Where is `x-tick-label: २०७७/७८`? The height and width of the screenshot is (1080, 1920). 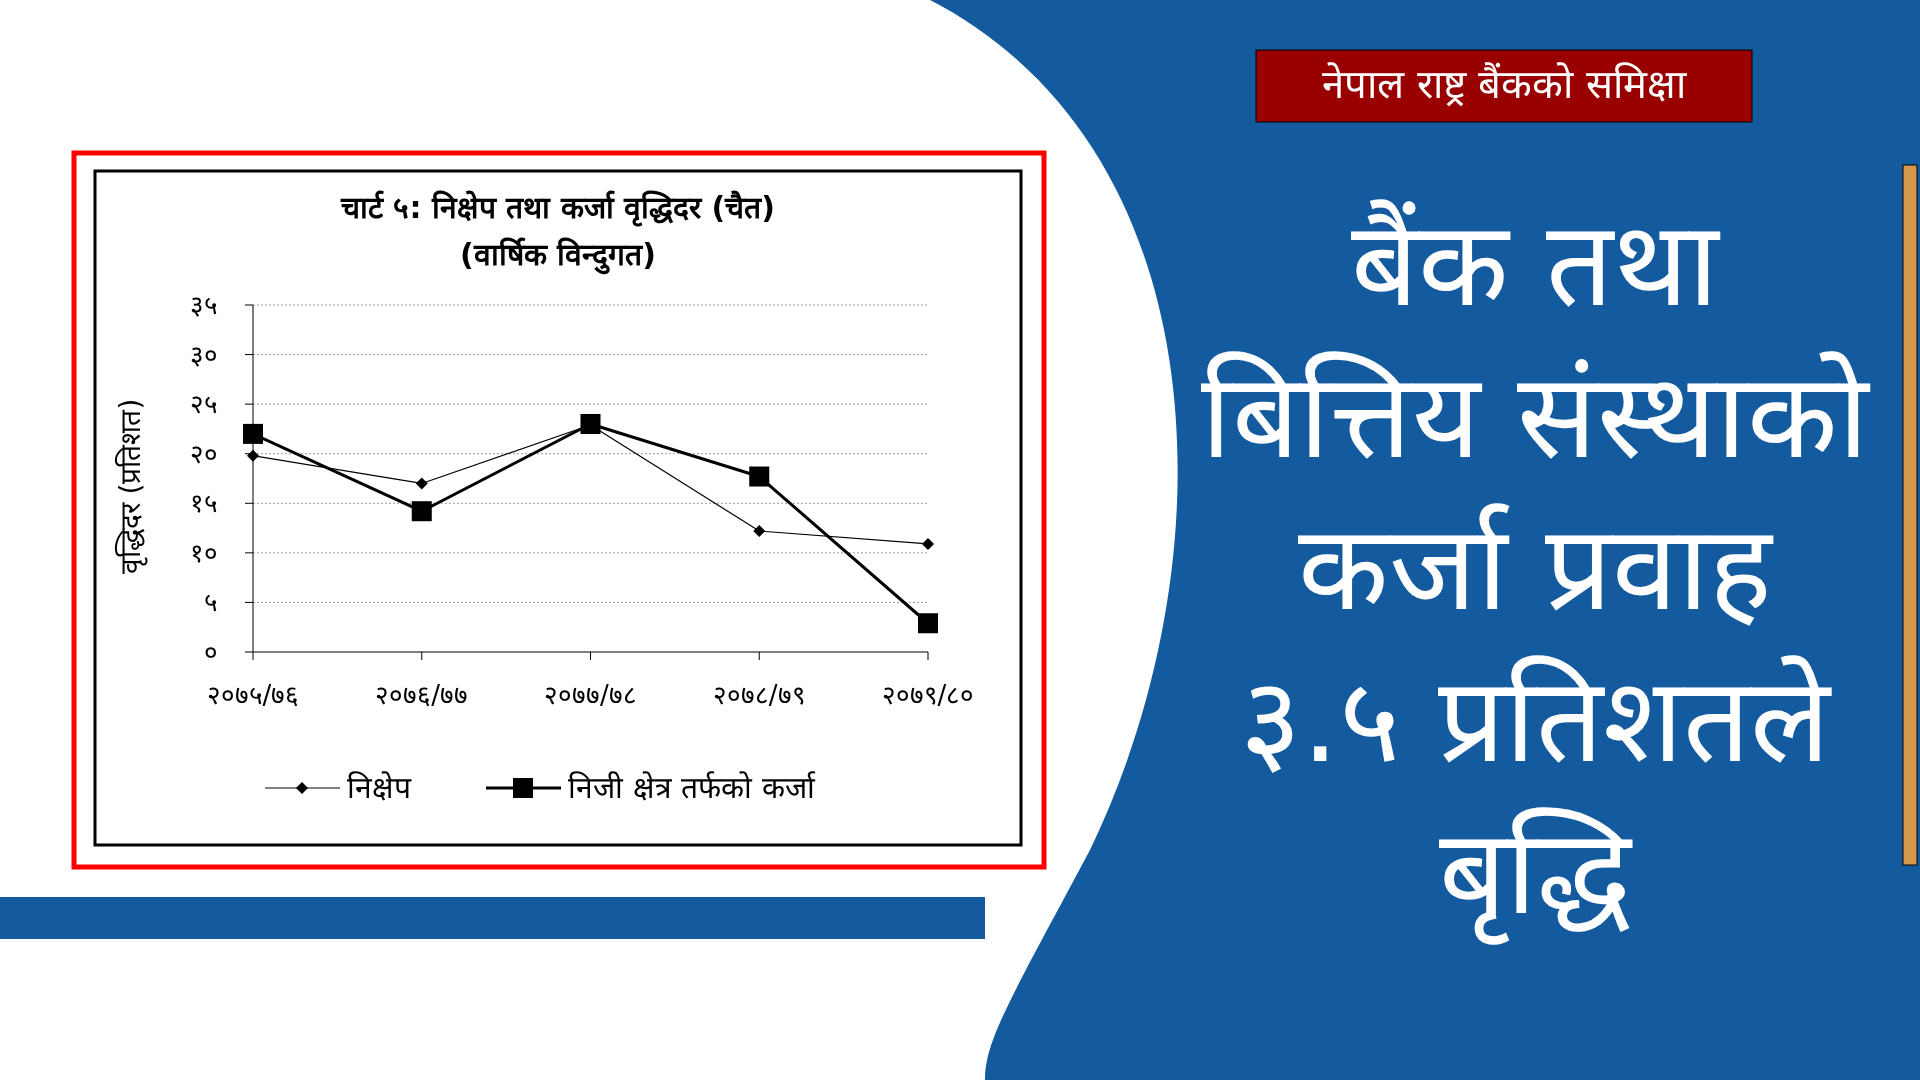
x-tick-label: २०७७/७८ is located at coordinates (590, 695).